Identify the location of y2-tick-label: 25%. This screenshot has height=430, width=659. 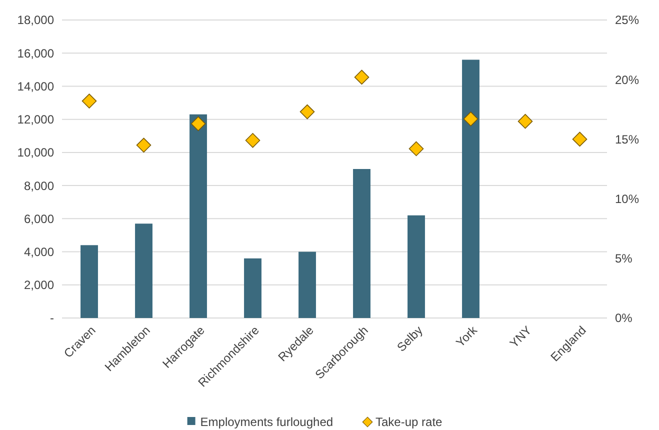
(627, 20).